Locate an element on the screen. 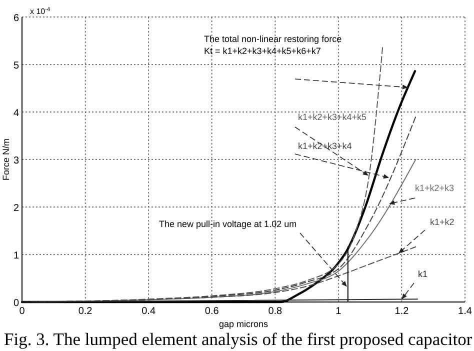 The image size is (474, 351). y-tick-label: 1 is located at coordinates (16, 256).